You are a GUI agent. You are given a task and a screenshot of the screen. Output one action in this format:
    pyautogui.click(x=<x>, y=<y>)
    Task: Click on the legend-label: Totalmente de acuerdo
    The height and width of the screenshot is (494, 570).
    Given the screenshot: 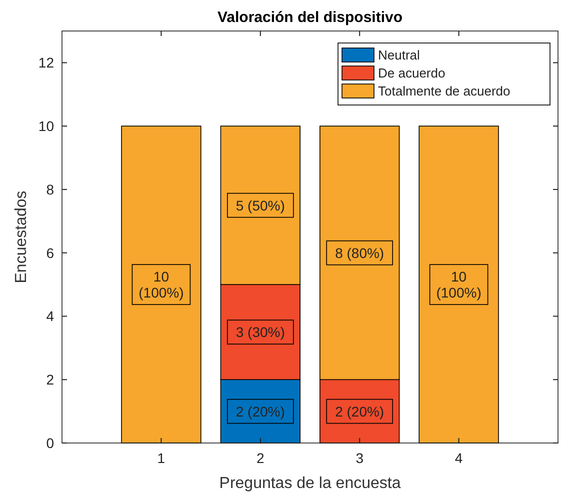 What is the action you would take?
    pyautogui.click(x=444, y=91)
    